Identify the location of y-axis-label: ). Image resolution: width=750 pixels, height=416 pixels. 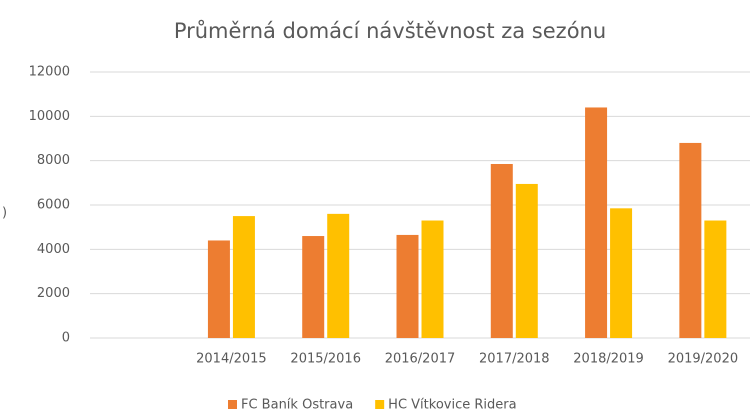
(4, 213).